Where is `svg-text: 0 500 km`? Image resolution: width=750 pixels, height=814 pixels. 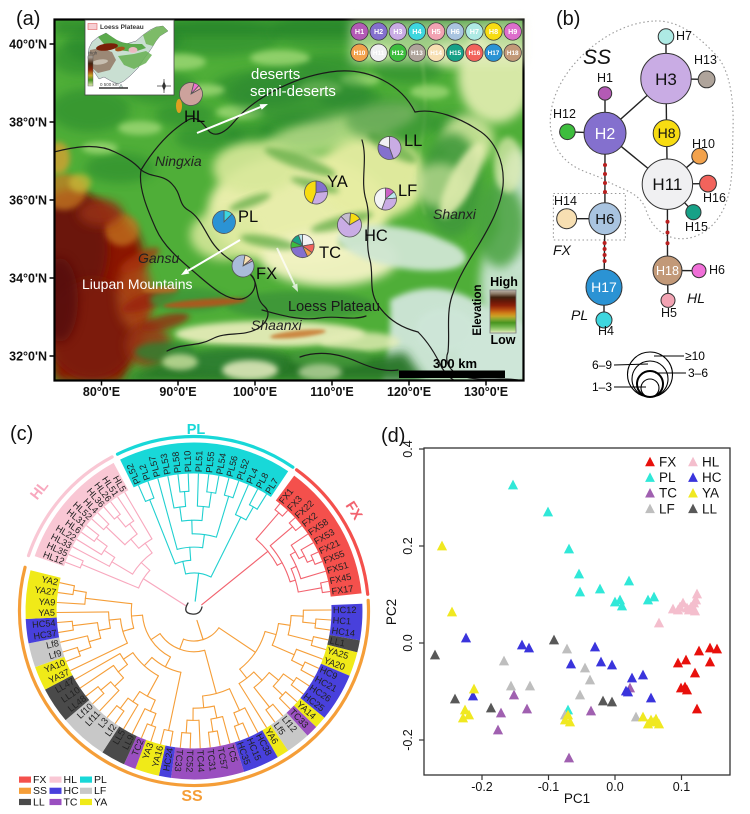 svg-text: 0 500 km is located at coordinates (109, 84).